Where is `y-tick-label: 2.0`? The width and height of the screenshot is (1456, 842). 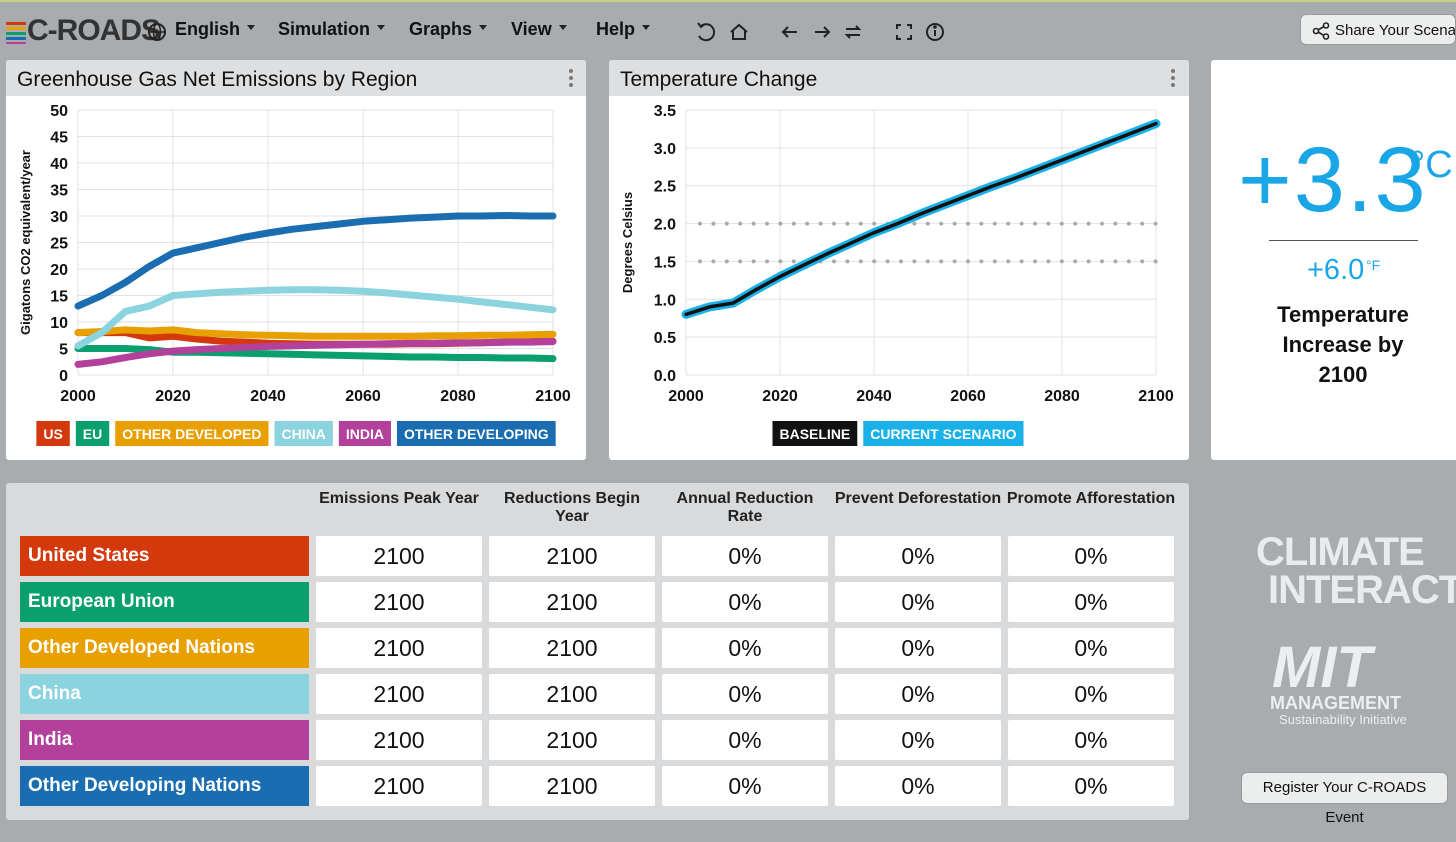
y-tick-label: 2.0 is located at coordinates (665, 225).